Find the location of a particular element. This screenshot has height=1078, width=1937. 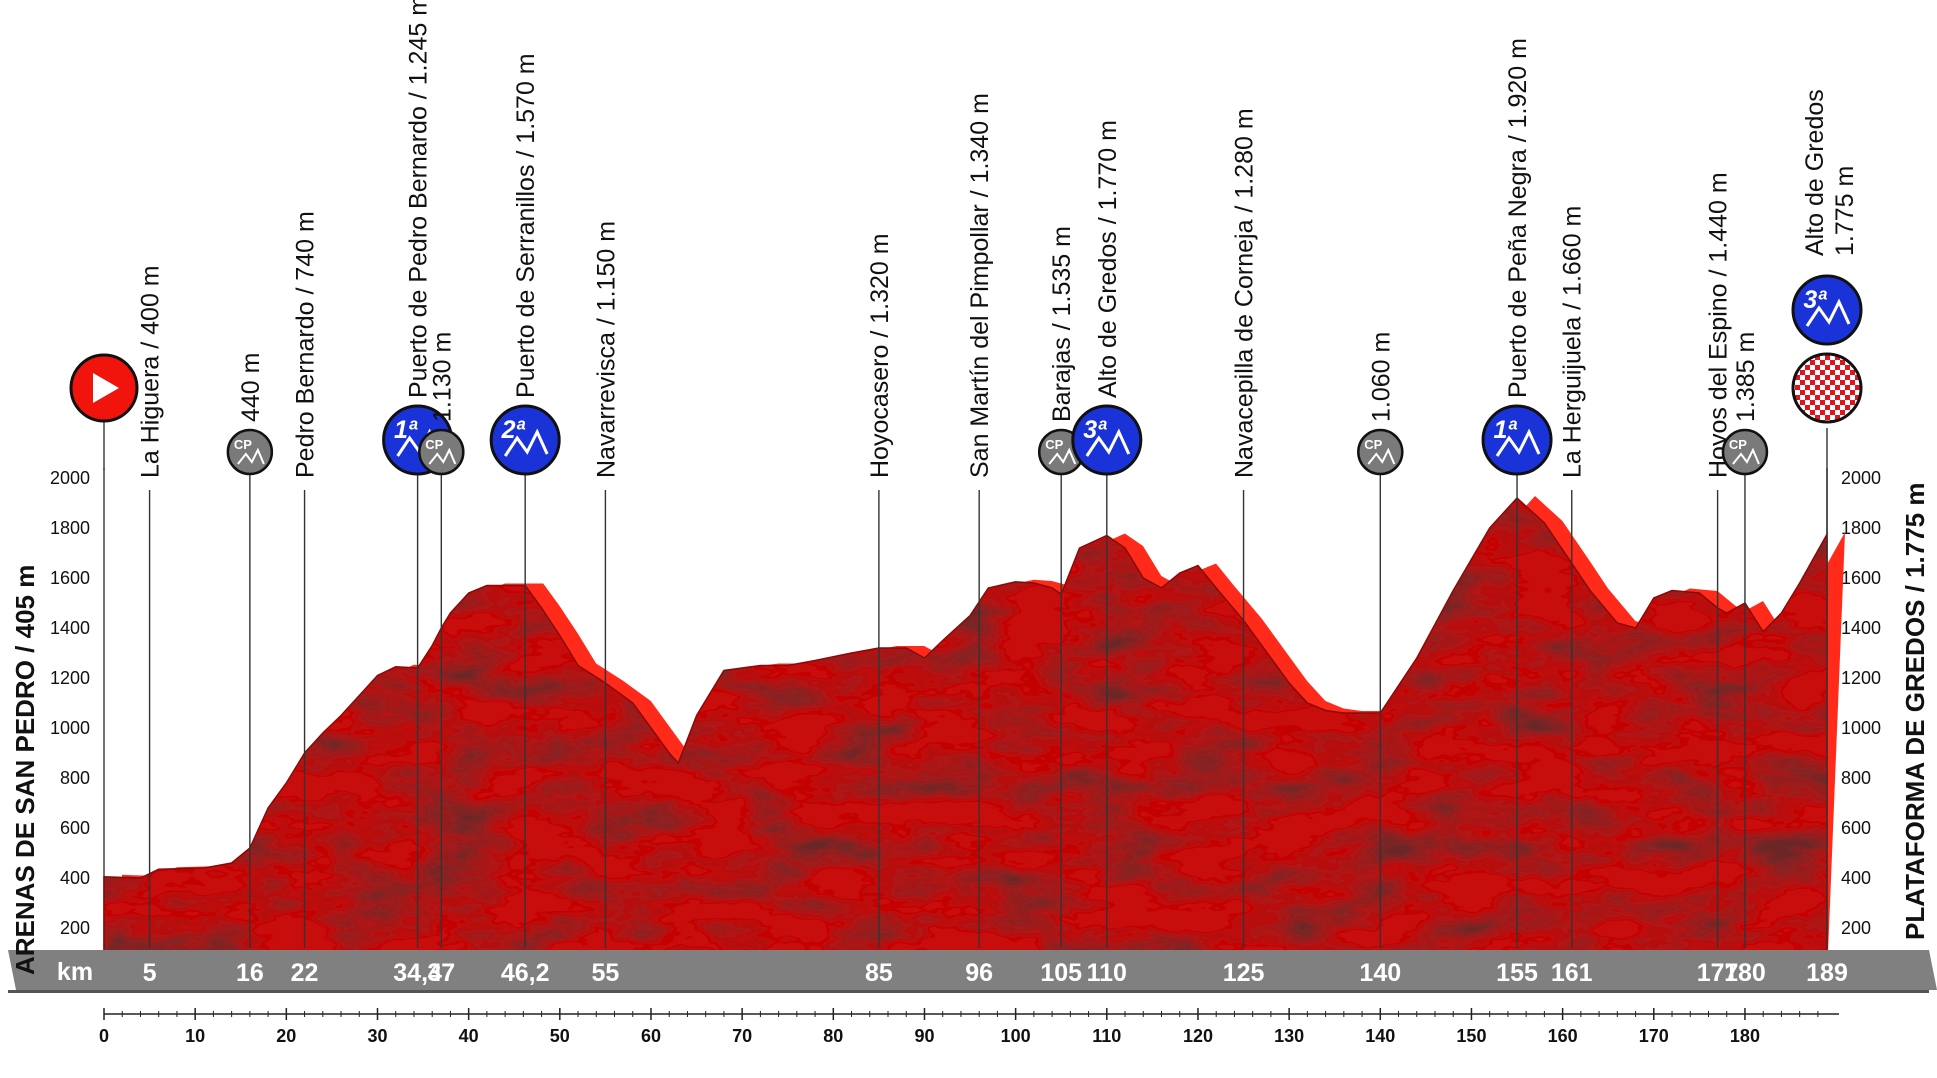

x-tick-label: 160 is located at coordinates (1563, 1036).